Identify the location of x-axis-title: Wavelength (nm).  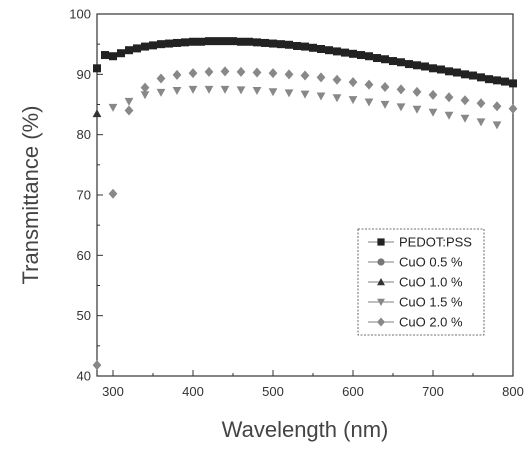
(305, 429).